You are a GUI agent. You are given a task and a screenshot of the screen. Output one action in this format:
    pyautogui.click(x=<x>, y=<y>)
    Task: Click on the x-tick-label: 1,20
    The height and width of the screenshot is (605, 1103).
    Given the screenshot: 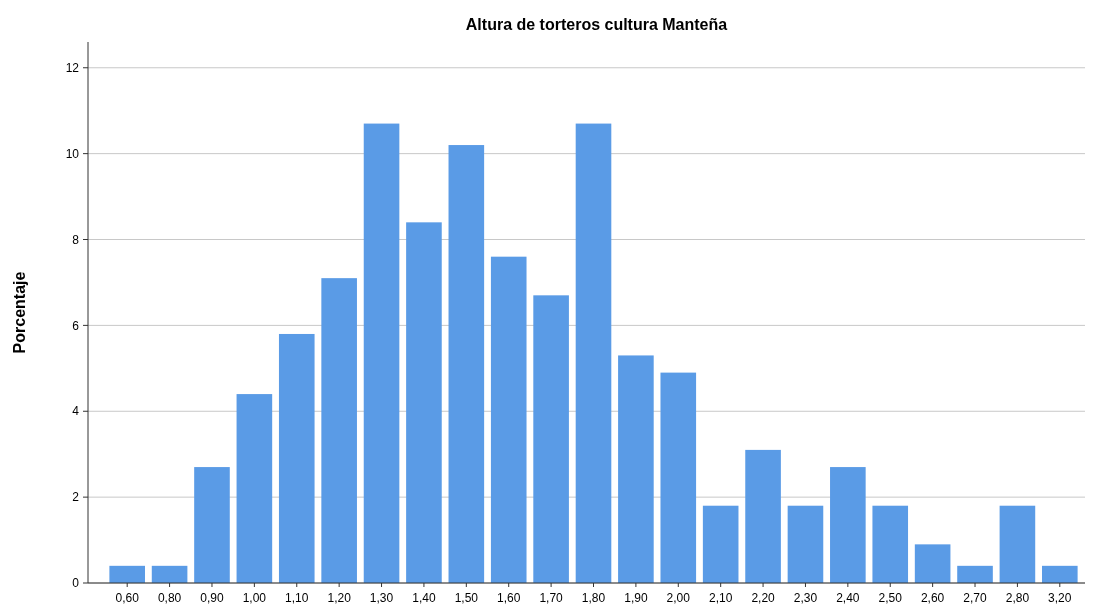 What is the action you would take?
    pyautogui.click(x=339, y=598)
    